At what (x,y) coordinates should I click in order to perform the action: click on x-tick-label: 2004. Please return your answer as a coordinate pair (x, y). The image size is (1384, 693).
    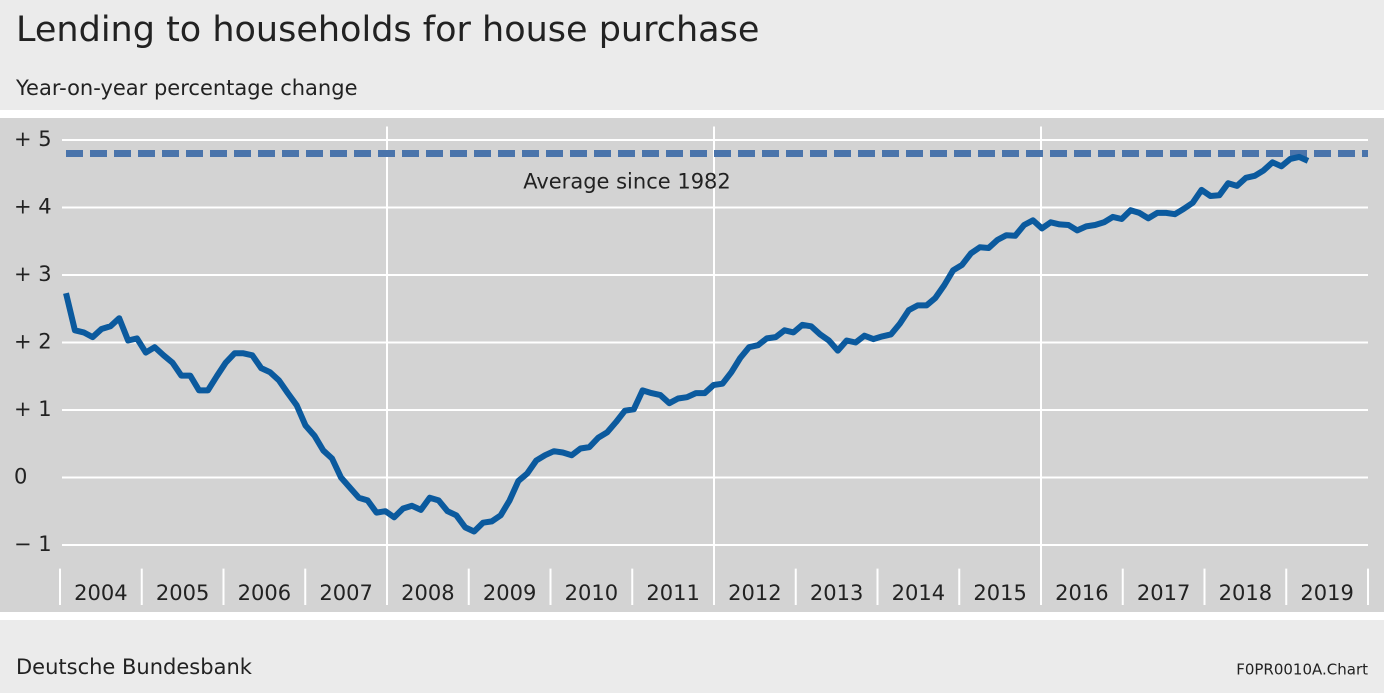
    Looking at the image, I should click on (100, 593).